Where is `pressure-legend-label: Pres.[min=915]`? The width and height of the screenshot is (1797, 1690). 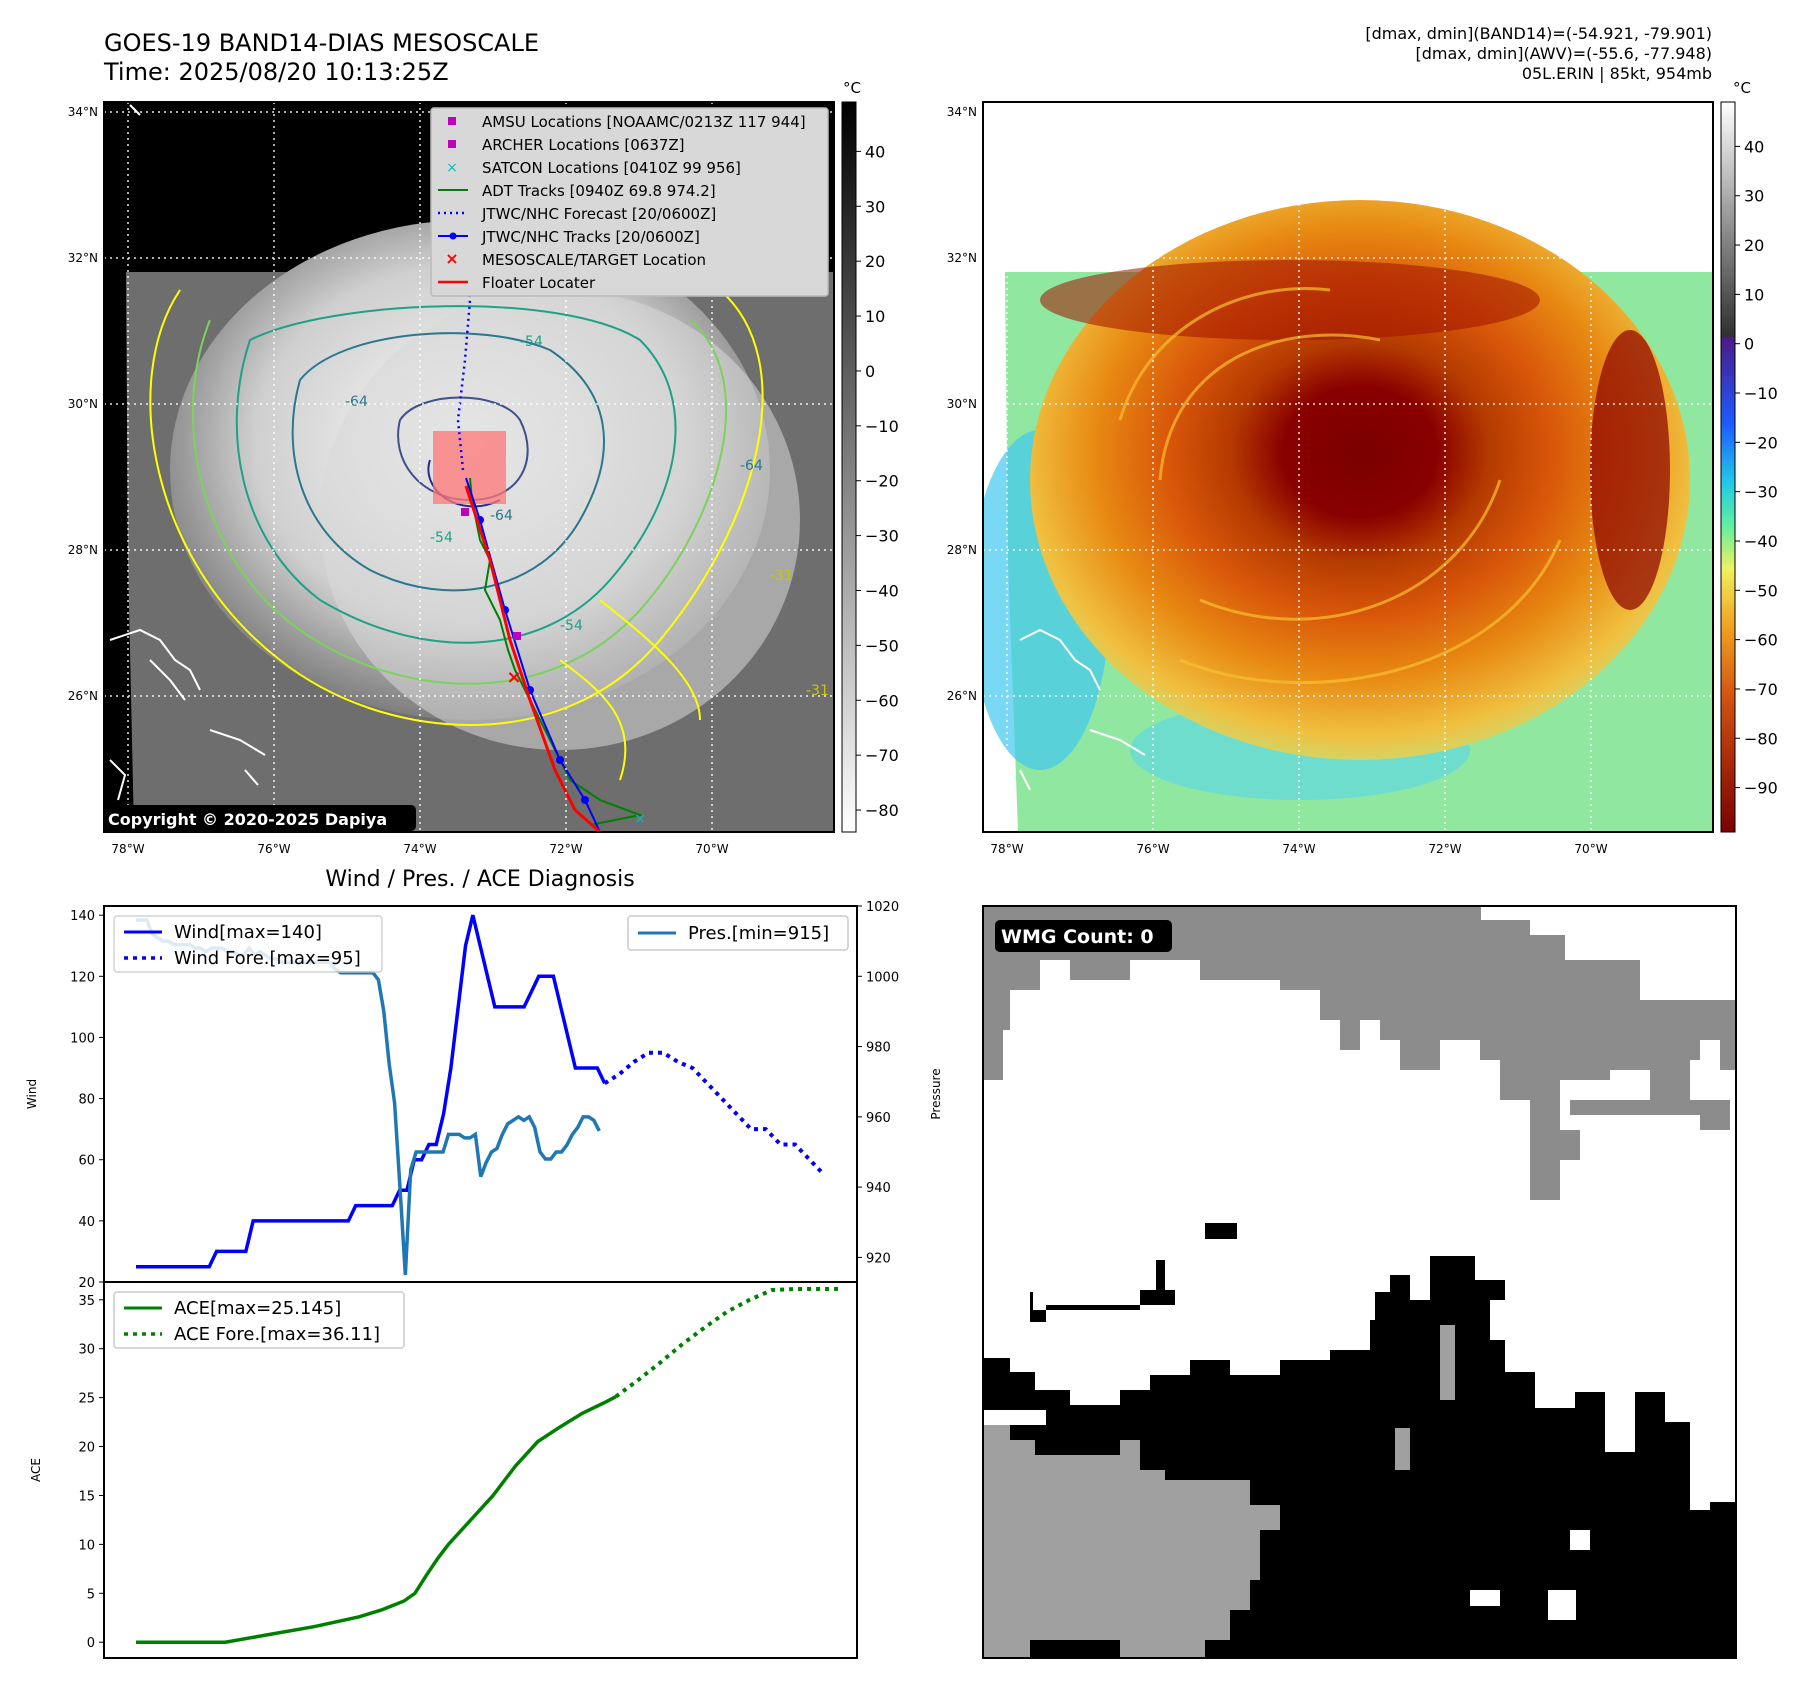 pressure-legend-label: Pres.[min=915] is located at coordinates (758, 933).